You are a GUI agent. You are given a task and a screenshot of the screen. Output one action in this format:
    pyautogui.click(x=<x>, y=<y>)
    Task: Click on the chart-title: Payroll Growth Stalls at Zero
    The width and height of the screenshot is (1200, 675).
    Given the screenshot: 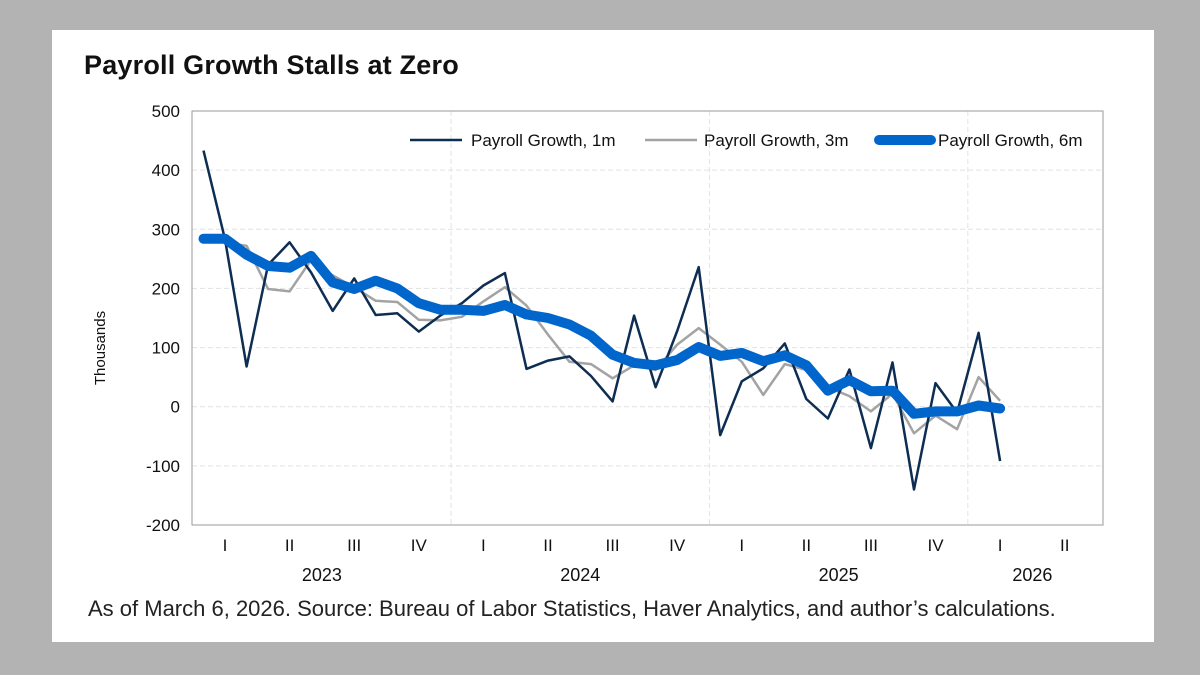 What is the action you would take?
    pyautogui.click(x=271, y=65)
    